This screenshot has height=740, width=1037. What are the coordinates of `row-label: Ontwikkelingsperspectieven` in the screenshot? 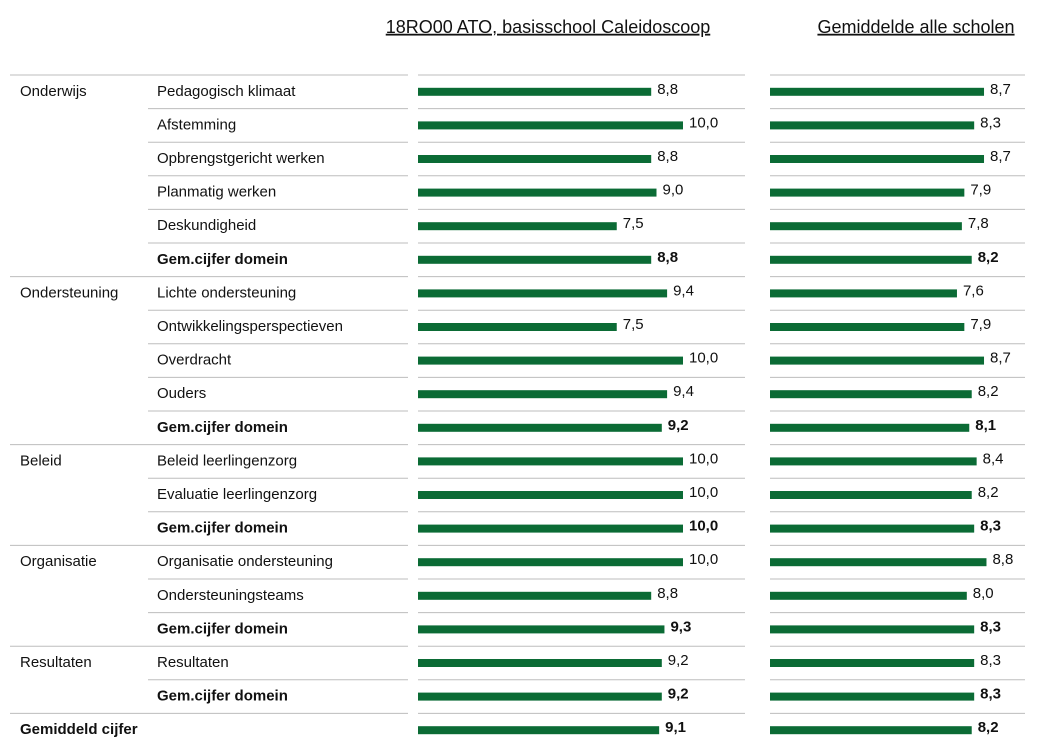 It's located at (250, 326).